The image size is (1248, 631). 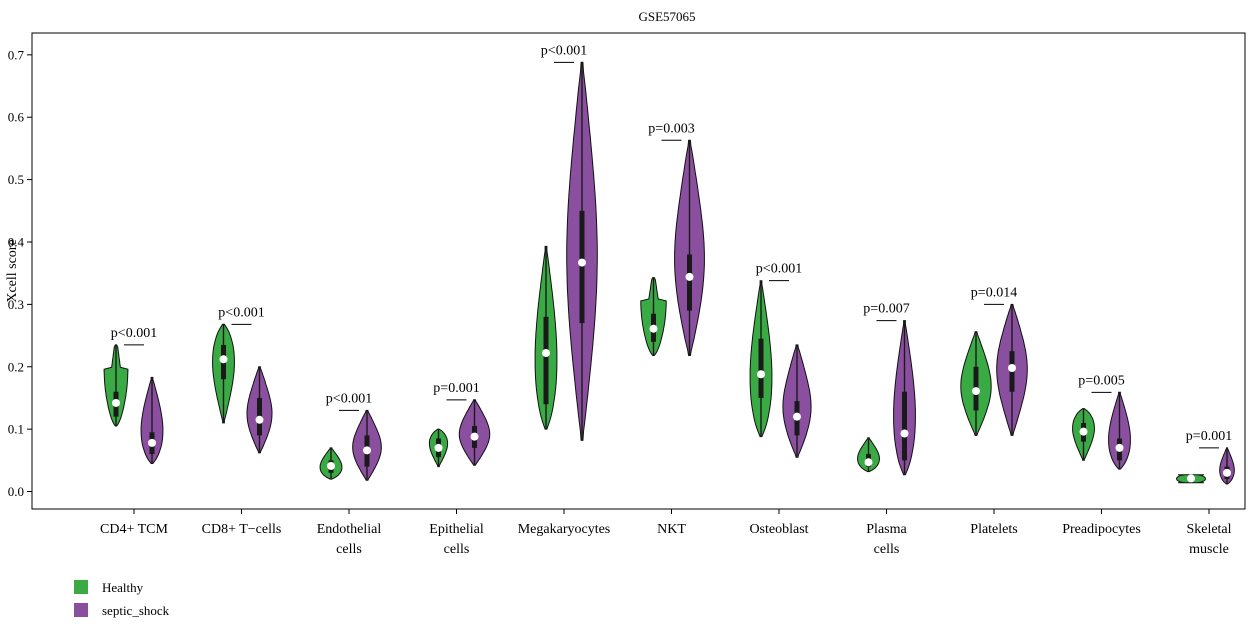 What do you see at coordinates (136, 610) in the screenshot?
I see `legend-label: septic_shock` at bounding box center [136, 610].